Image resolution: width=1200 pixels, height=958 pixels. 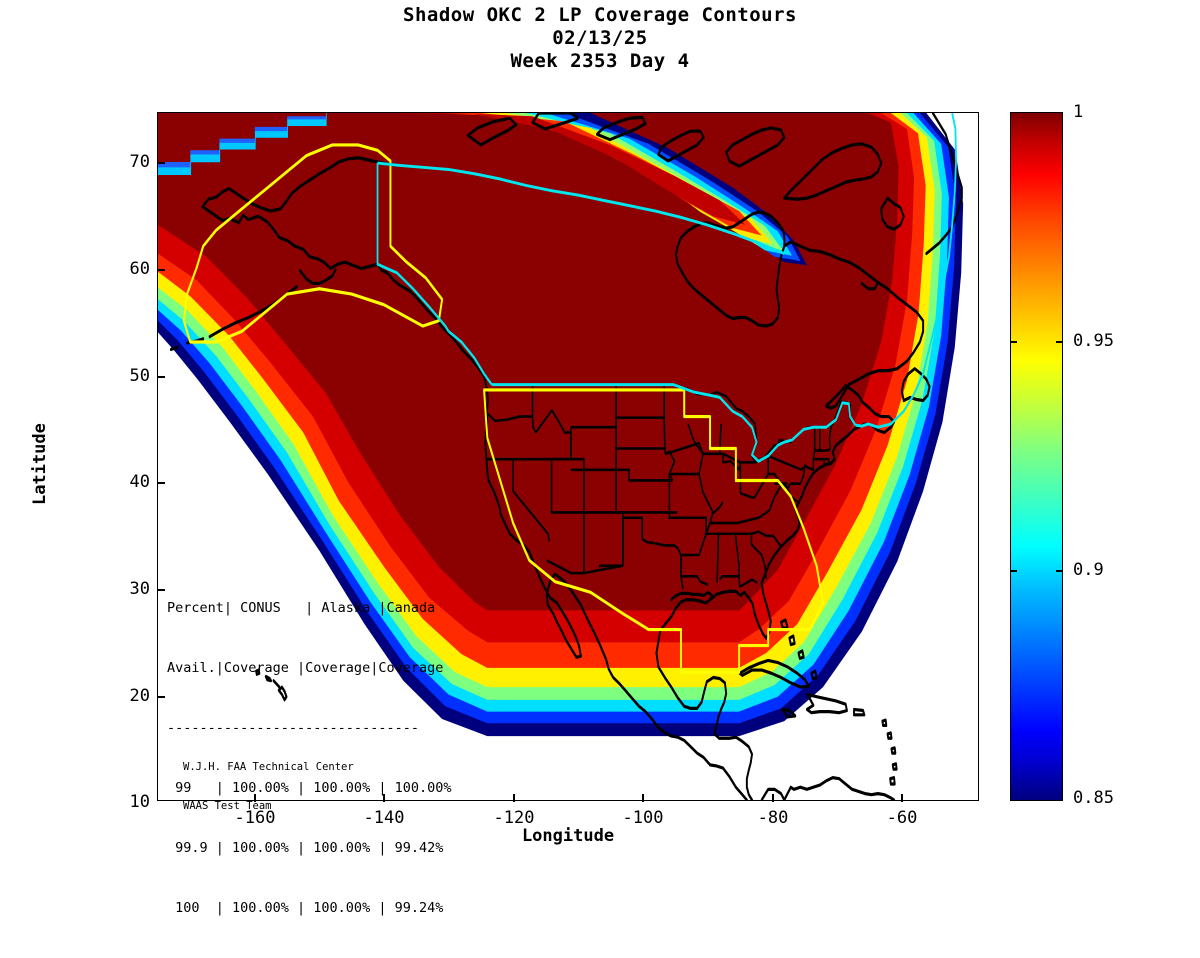 I want to click on table-header-line-2: Avail.|Coverage |Coverage|Coverage, so click(x=305, y=668).